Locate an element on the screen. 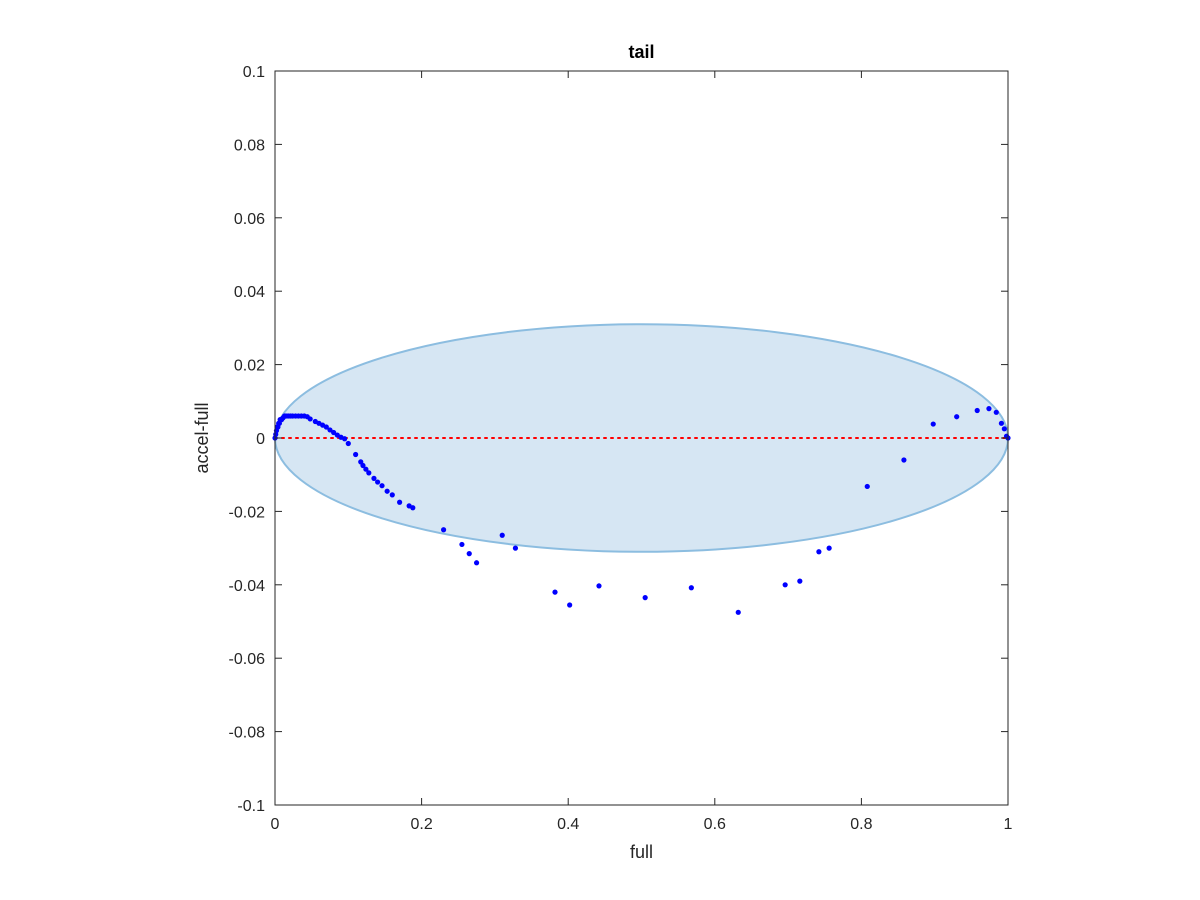 Image resolution: width=1200 pixels, height=900 pixels. y-tick-label: 0.08 is located at coordinates (249, 145).